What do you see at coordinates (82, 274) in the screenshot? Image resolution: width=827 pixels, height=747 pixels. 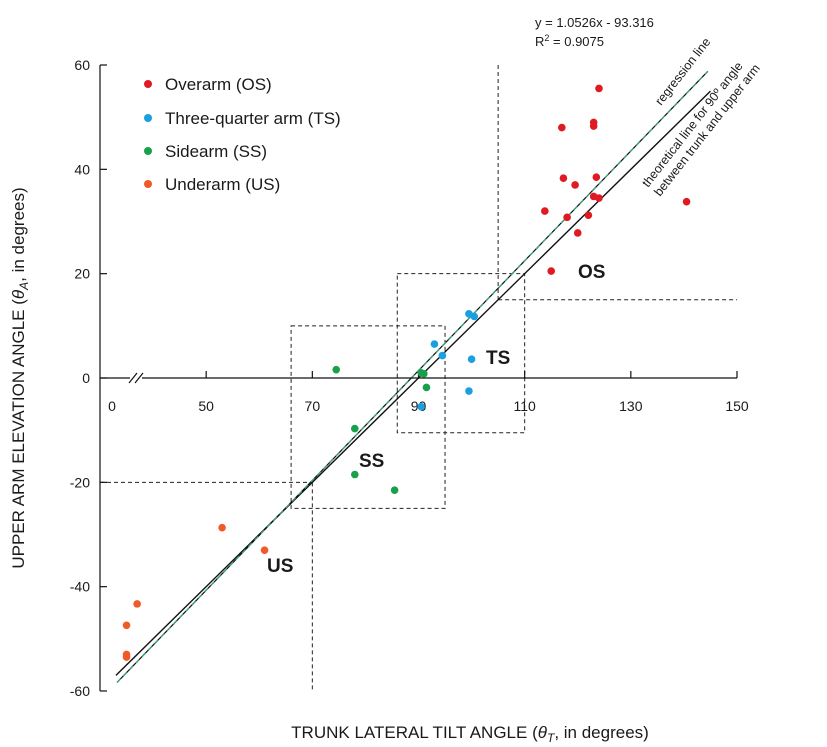 I see `y-tick-label: 20` at bounding box center [82, 274].